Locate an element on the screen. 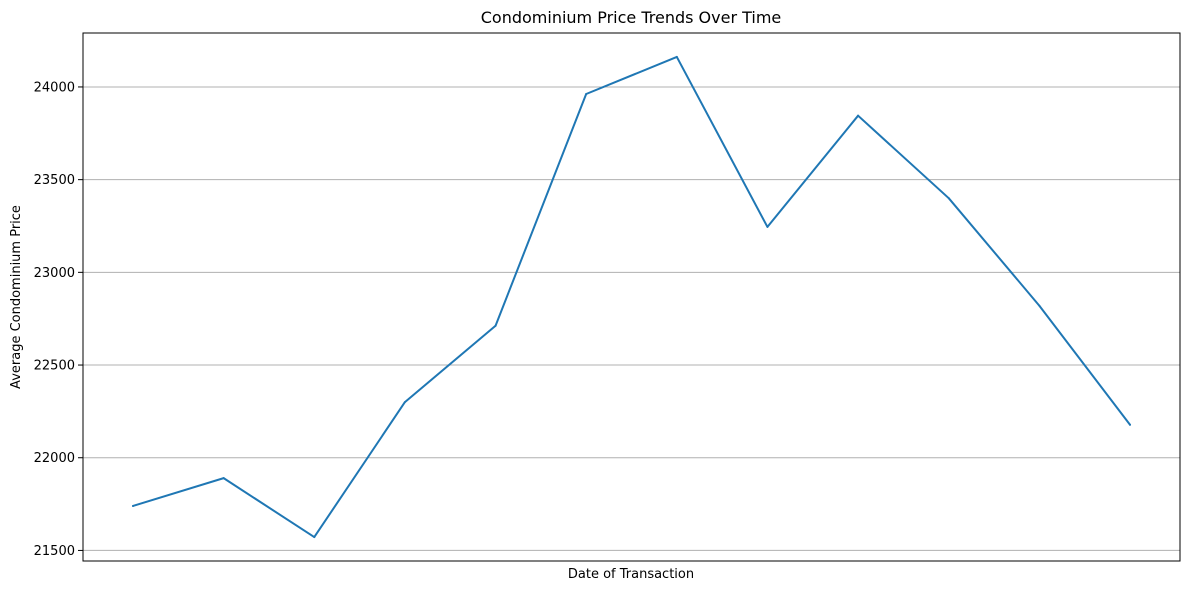 The image size is (1189, 590). y-tick-label: 21500 is located at coordinates (54, 551).